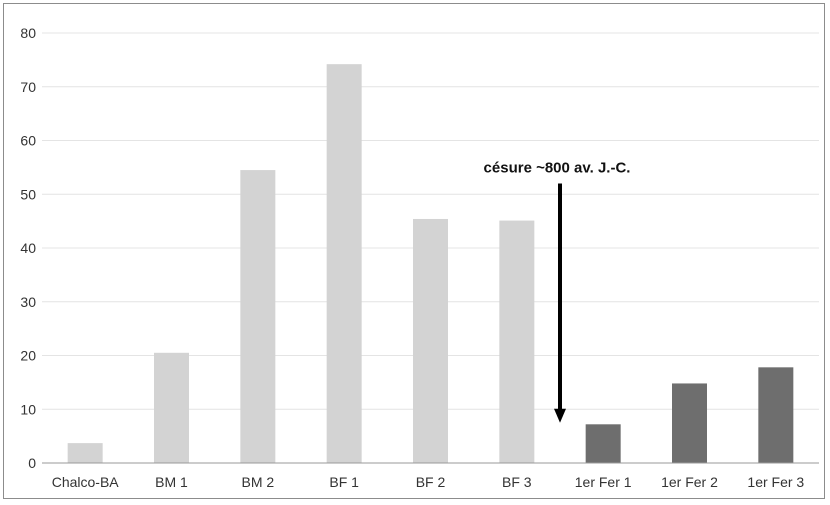 This screenshot has height=505, width=830. What do you see at coordinates (28, 87) in the screenshot?
I see `y-tick-label-70: 70` at bounding box center [28, 87].